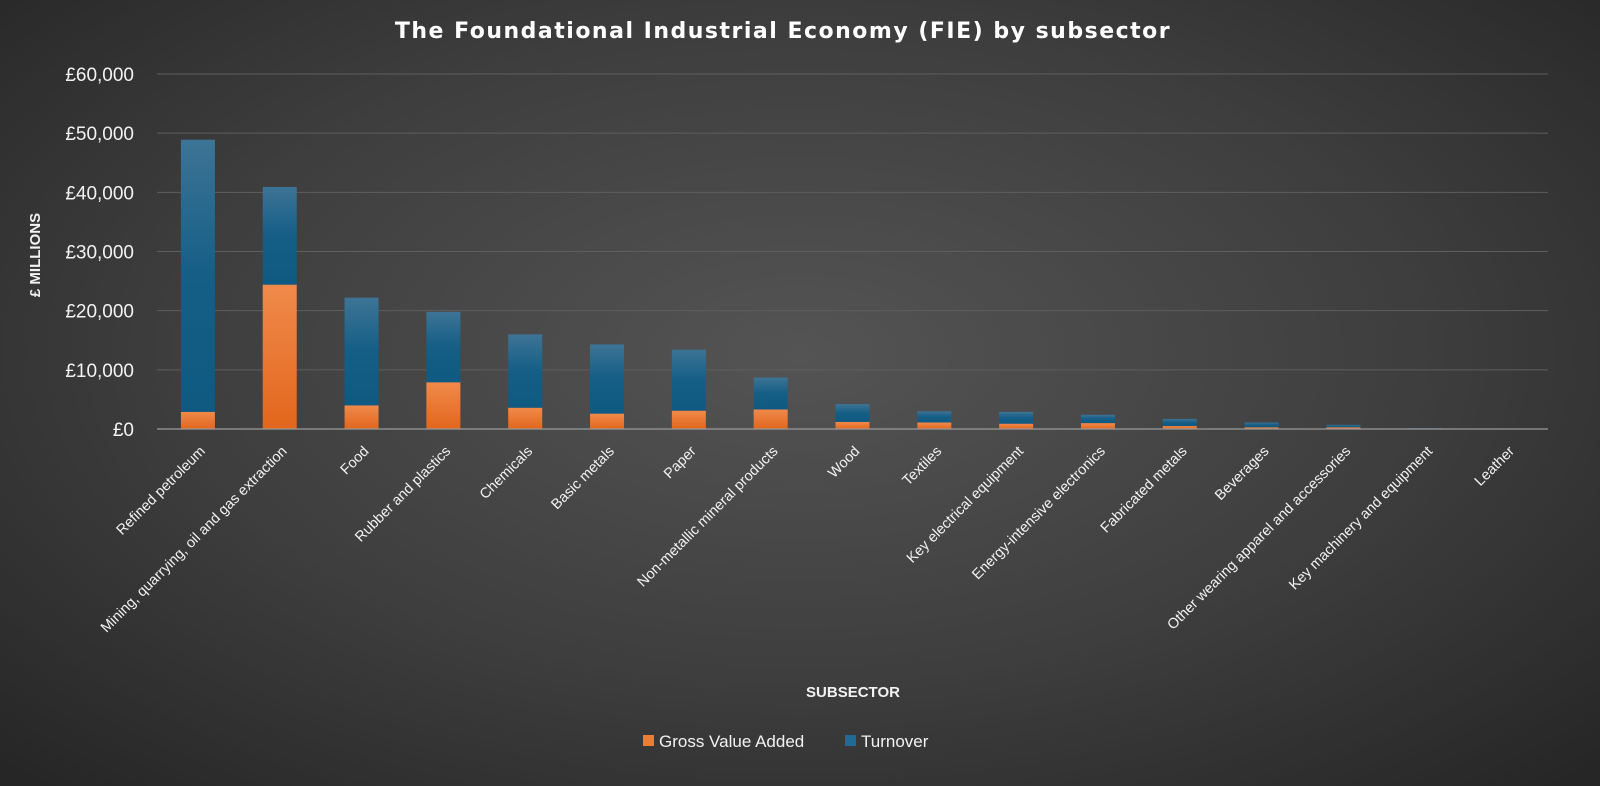 This screenshot has height=786, width=1600. What do you see at coordinates (923, 467) in the screenshot?
I see `x-tick-label: Textiles` at bounding box center [923, 467].